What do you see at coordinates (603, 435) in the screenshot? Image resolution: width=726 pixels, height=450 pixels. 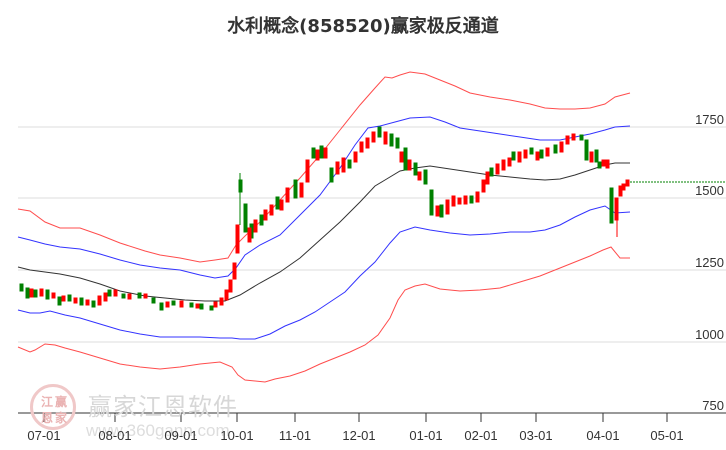 I see `x-tick-label: 04-01` at bounding box center [603, 435].